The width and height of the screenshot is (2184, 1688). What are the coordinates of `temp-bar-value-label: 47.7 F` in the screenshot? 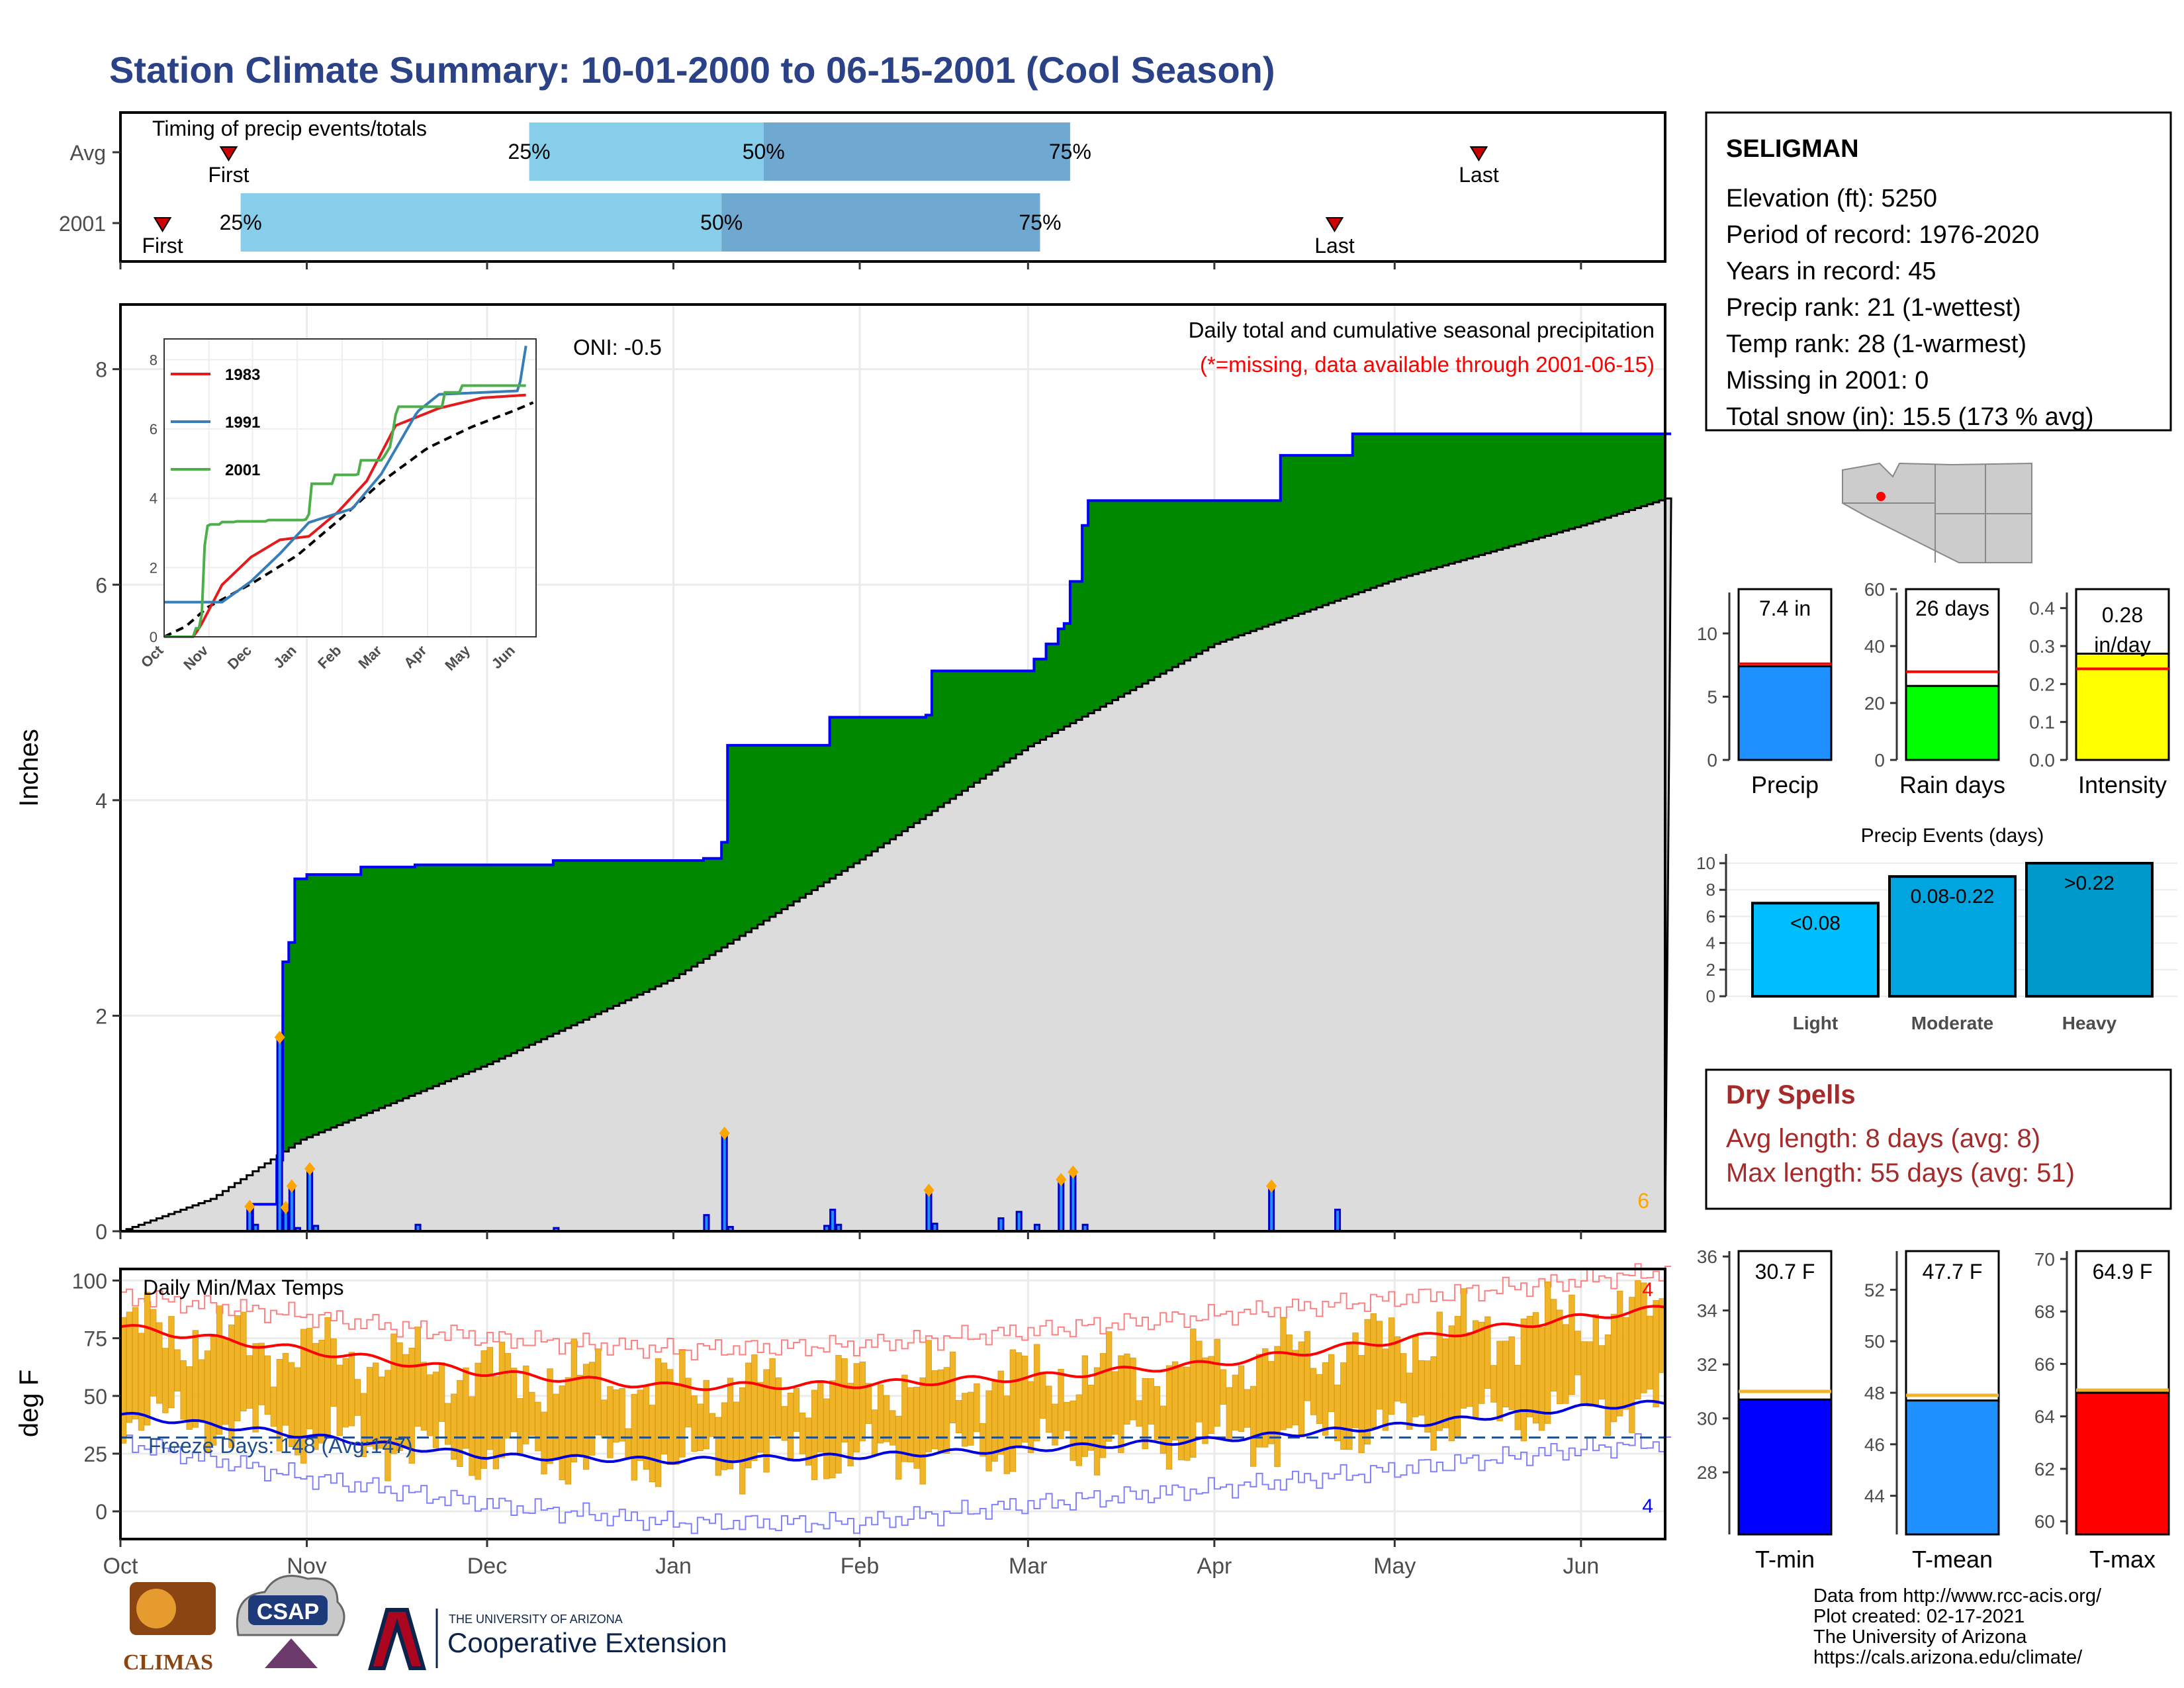 It's located at (1953, 1272).